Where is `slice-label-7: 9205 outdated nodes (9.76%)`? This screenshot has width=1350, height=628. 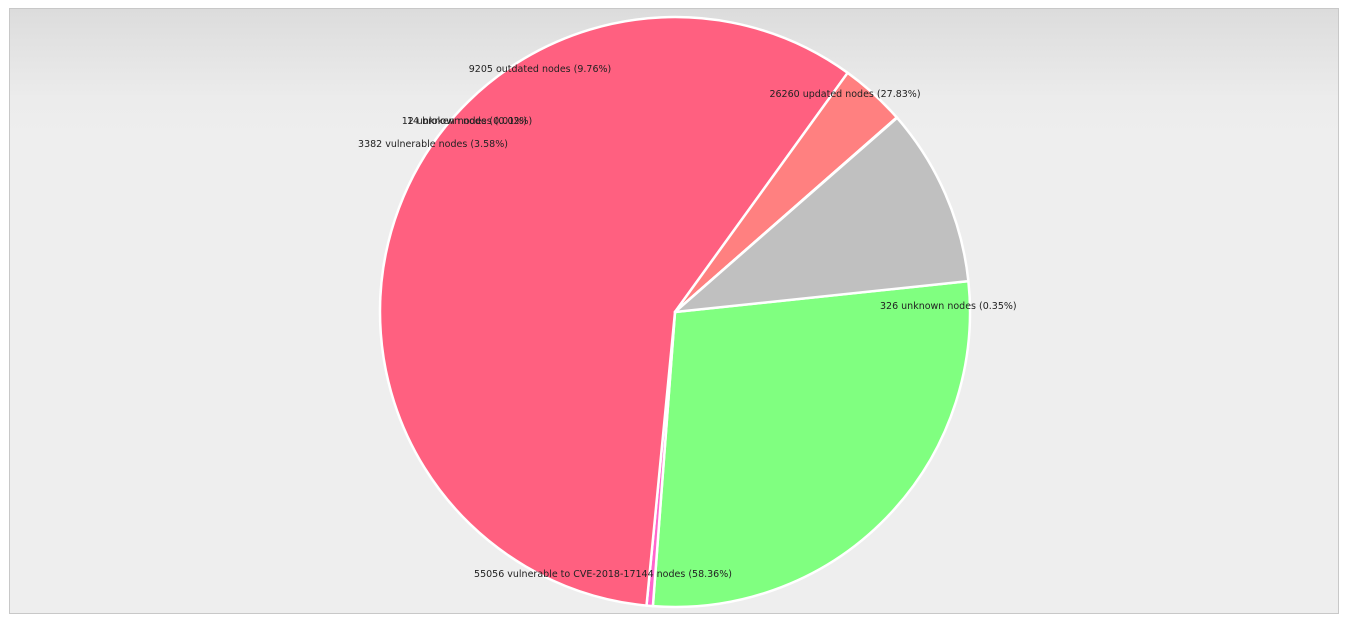
slice-label-7: 9205 outdated nodes (9.76%) is located at coordinates (540, 69).